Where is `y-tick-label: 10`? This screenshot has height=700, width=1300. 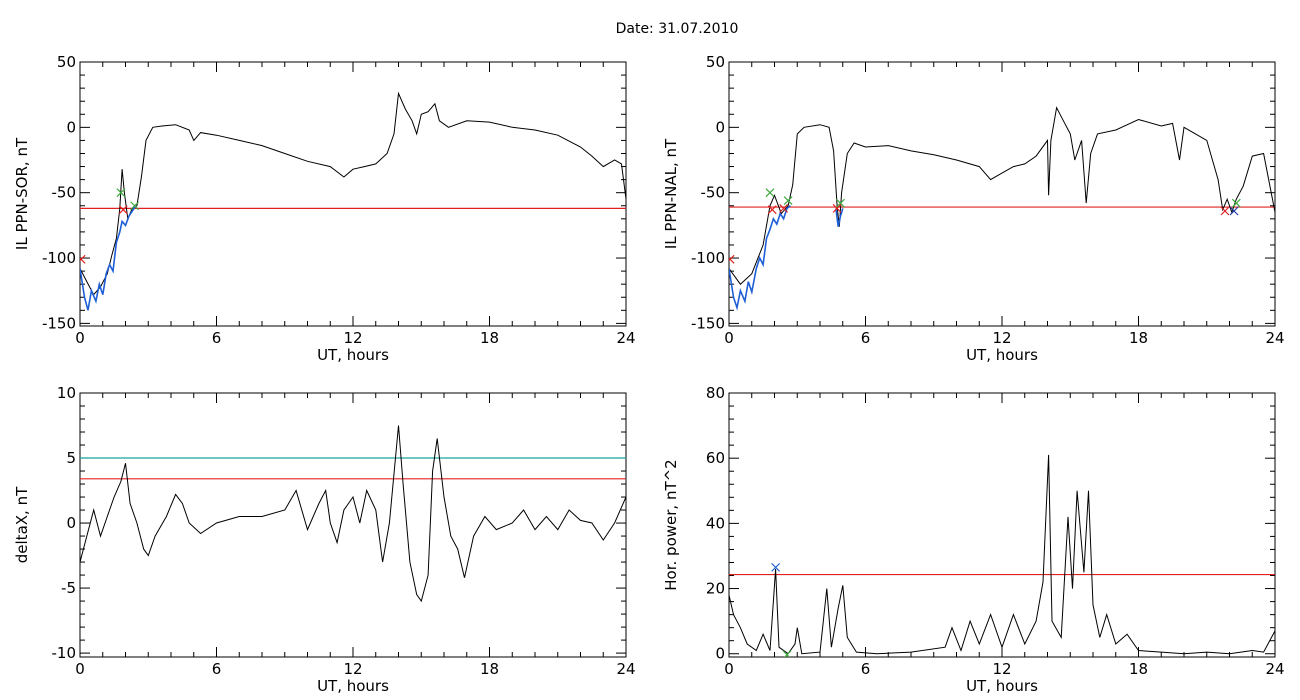 y-tick-label: 10 is located at coordinates (66, 393).